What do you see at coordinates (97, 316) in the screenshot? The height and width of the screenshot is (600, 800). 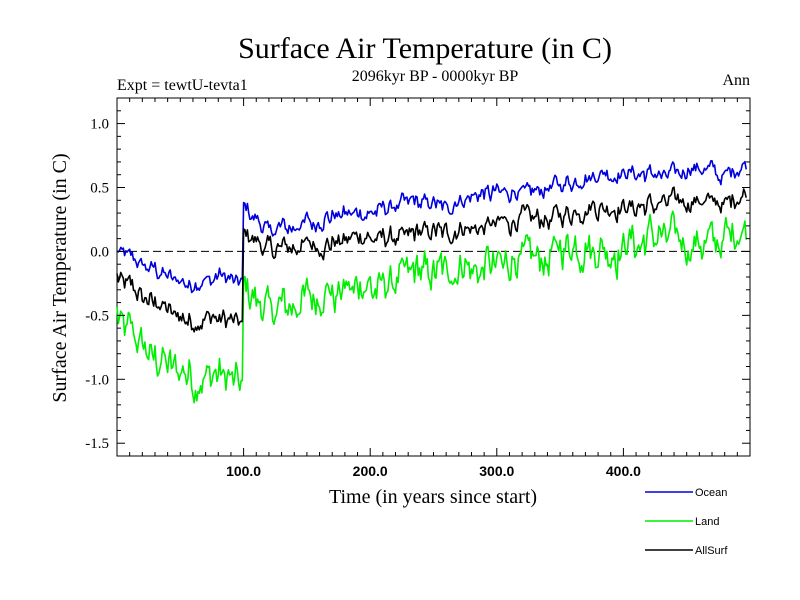 I see `y-tick-label: -0.5` at bounding box center [97, 316].